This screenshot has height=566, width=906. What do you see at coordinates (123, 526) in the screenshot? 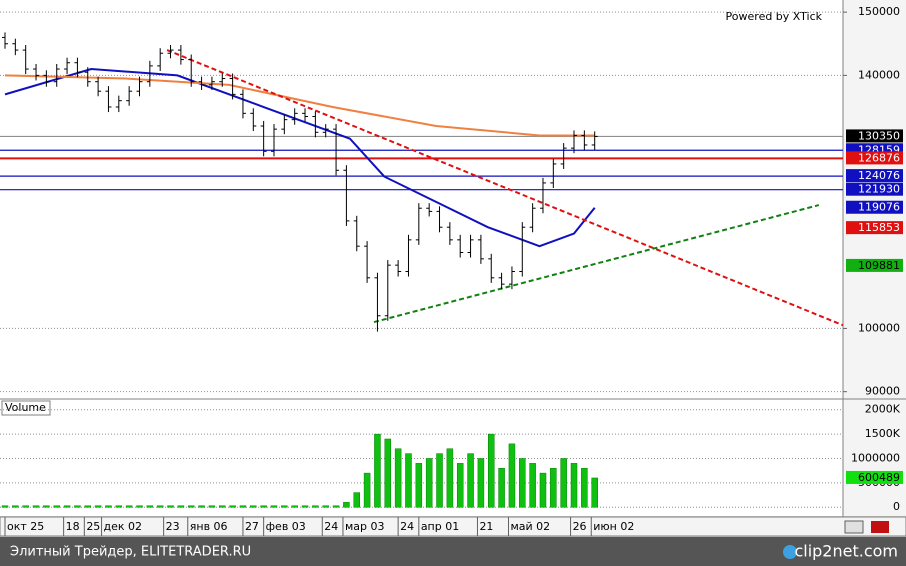
I see `x-tick-label: дек 02` at bounding box center [123, 526].